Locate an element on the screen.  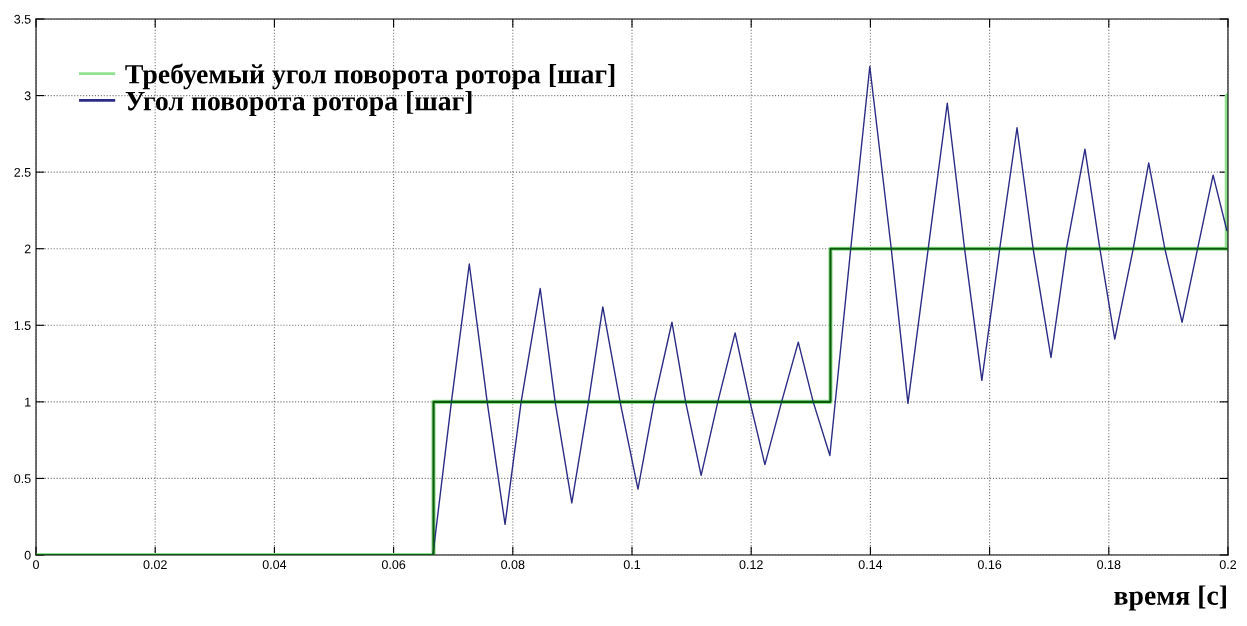
x-tick-label: 0.16 is located at coordinates (989, 565).